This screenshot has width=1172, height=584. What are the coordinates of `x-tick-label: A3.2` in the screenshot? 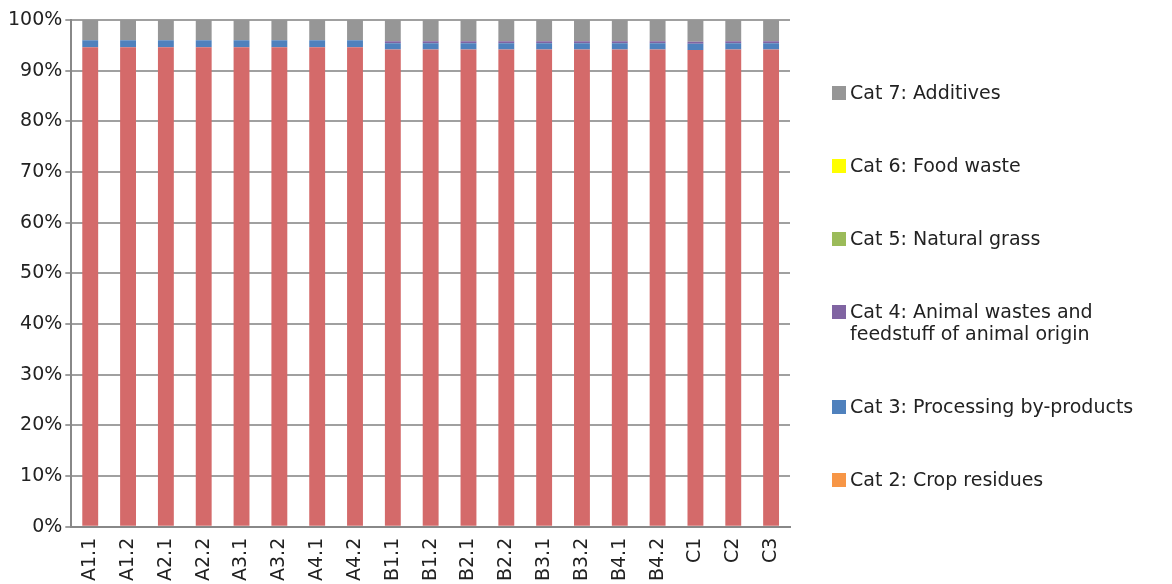 It's located at (277, 559).